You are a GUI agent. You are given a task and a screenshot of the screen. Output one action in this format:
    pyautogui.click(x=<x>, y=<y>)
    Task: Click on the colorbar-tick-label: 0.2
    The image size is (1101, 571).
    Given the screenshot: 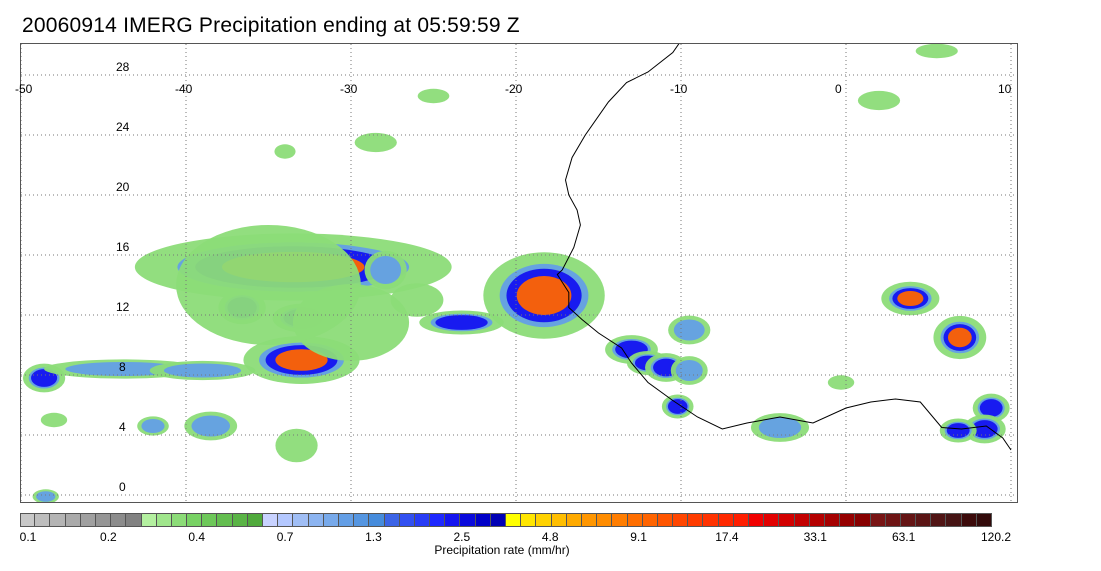 What is the action you would take?
    pyautogui.click(x=108, y=537)
    